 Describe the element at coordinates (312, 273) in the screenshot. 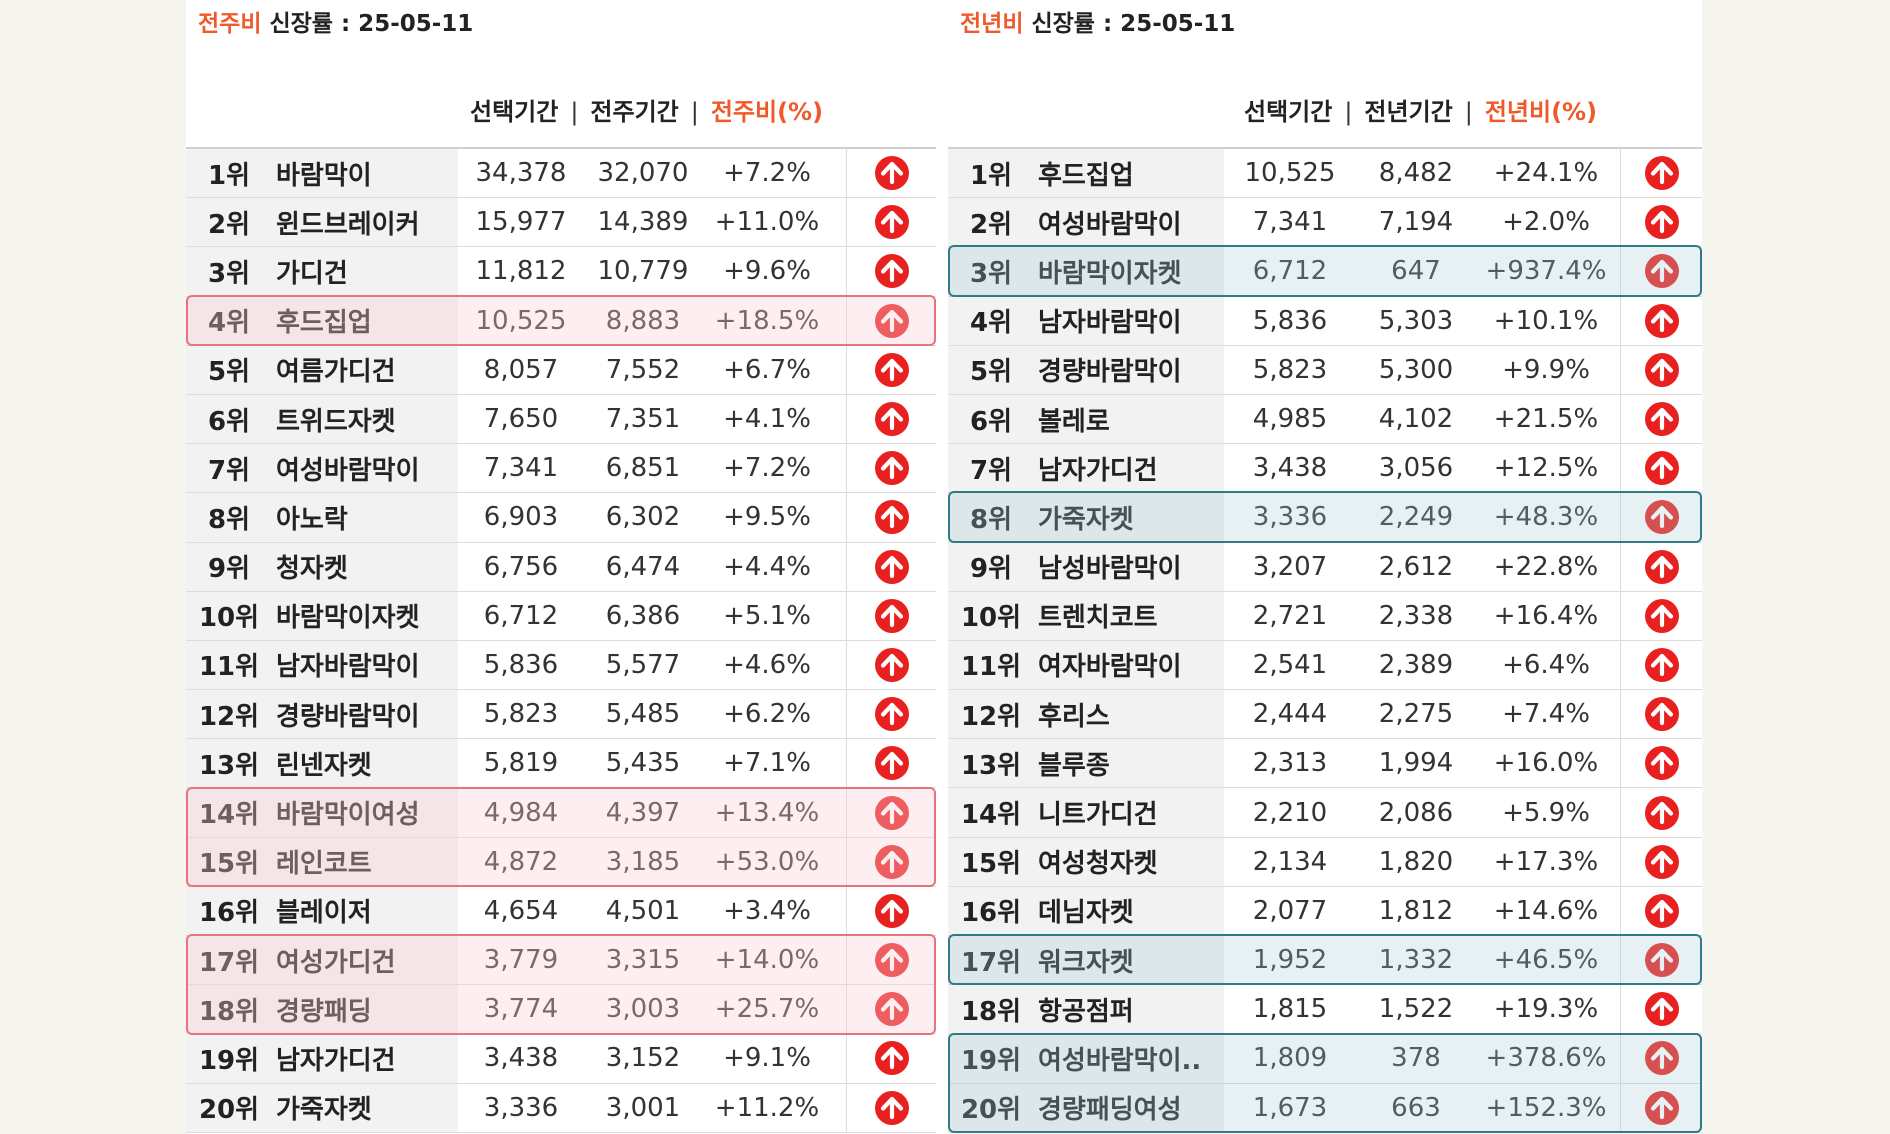

I see `keyword-label: 가디건` at that location.